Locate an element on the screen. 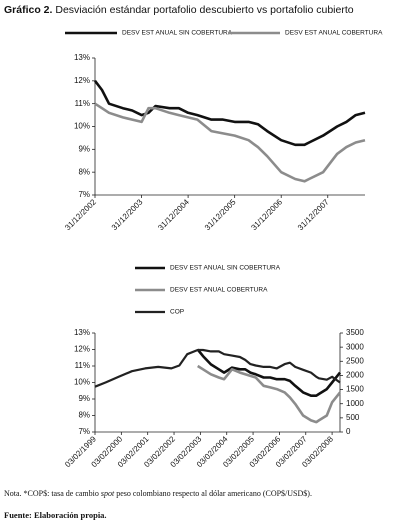  x-tick-label: 31/12/2006 is located at coordinates (266, 214).